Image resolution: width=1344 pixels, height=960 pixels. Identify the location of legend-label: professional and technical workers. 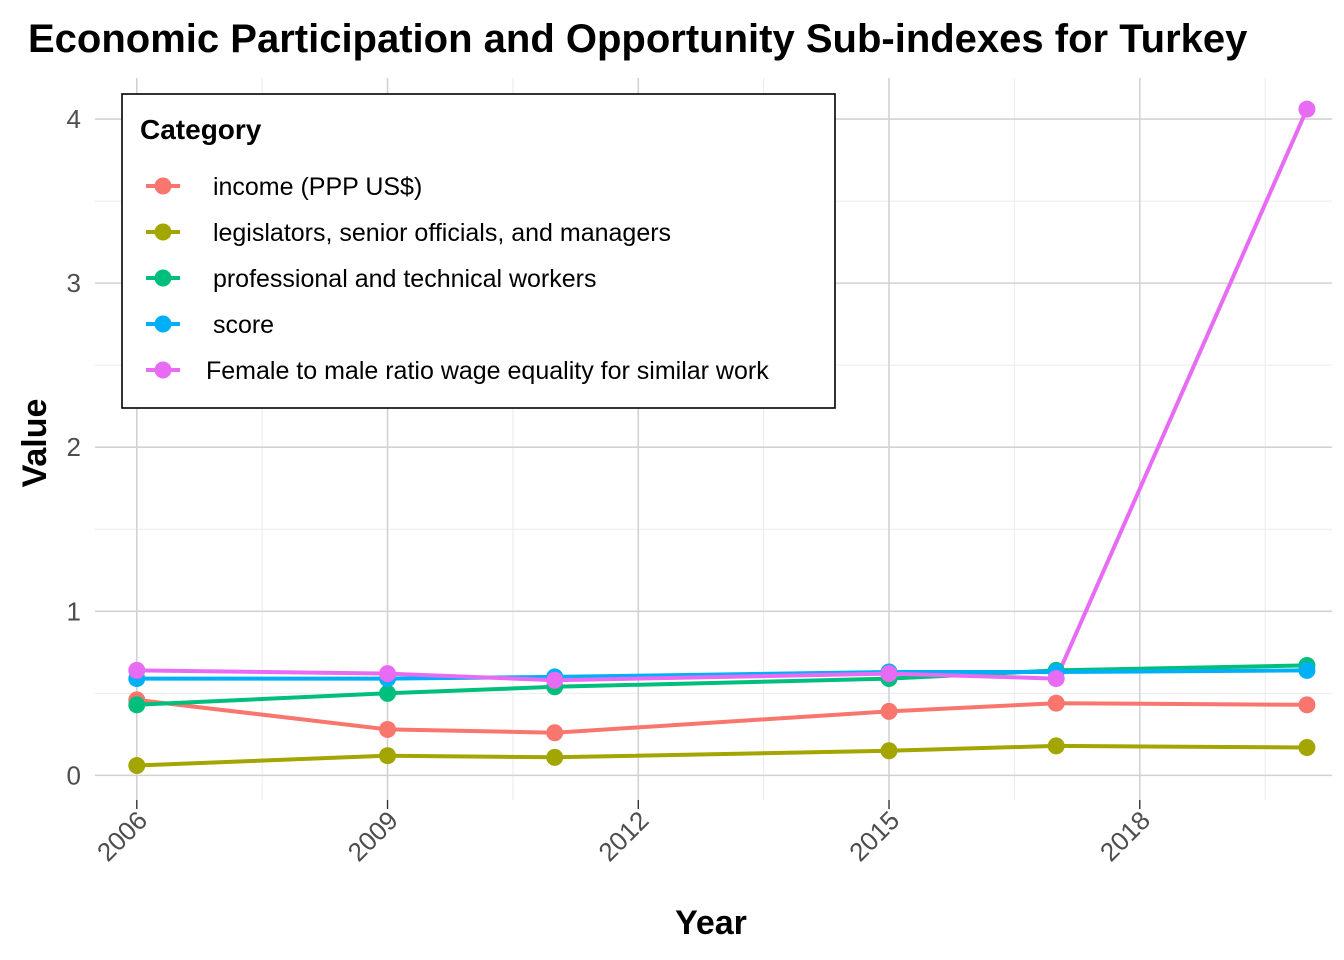
(401, 279).